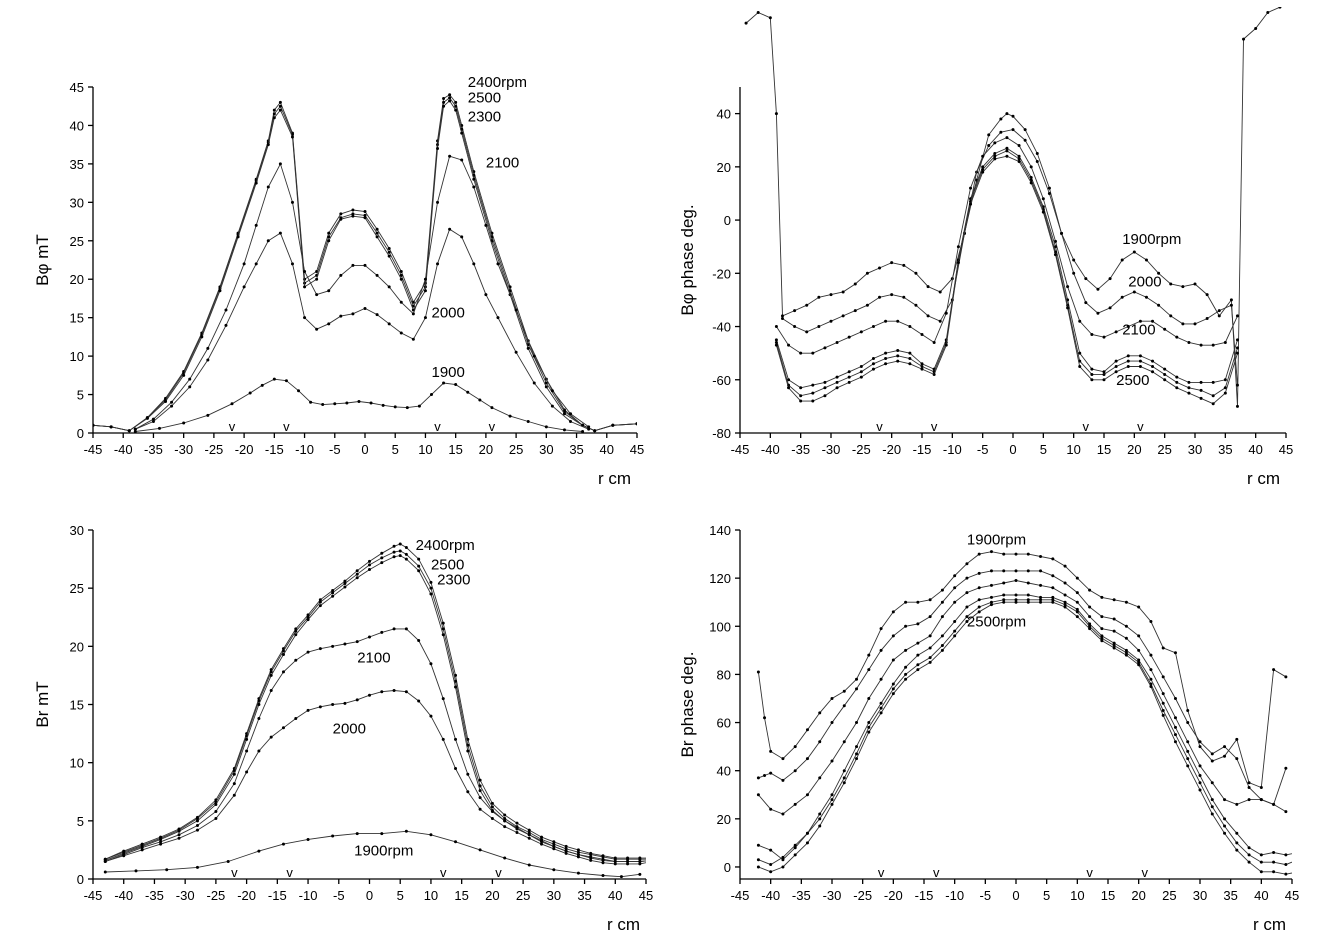 The height and width of the screenshot is (946, 1317). What do you see at coordinates (445, 545) in the screenshot?
I see `curve-label: 2400rpm` at bounding box center [445, 545].